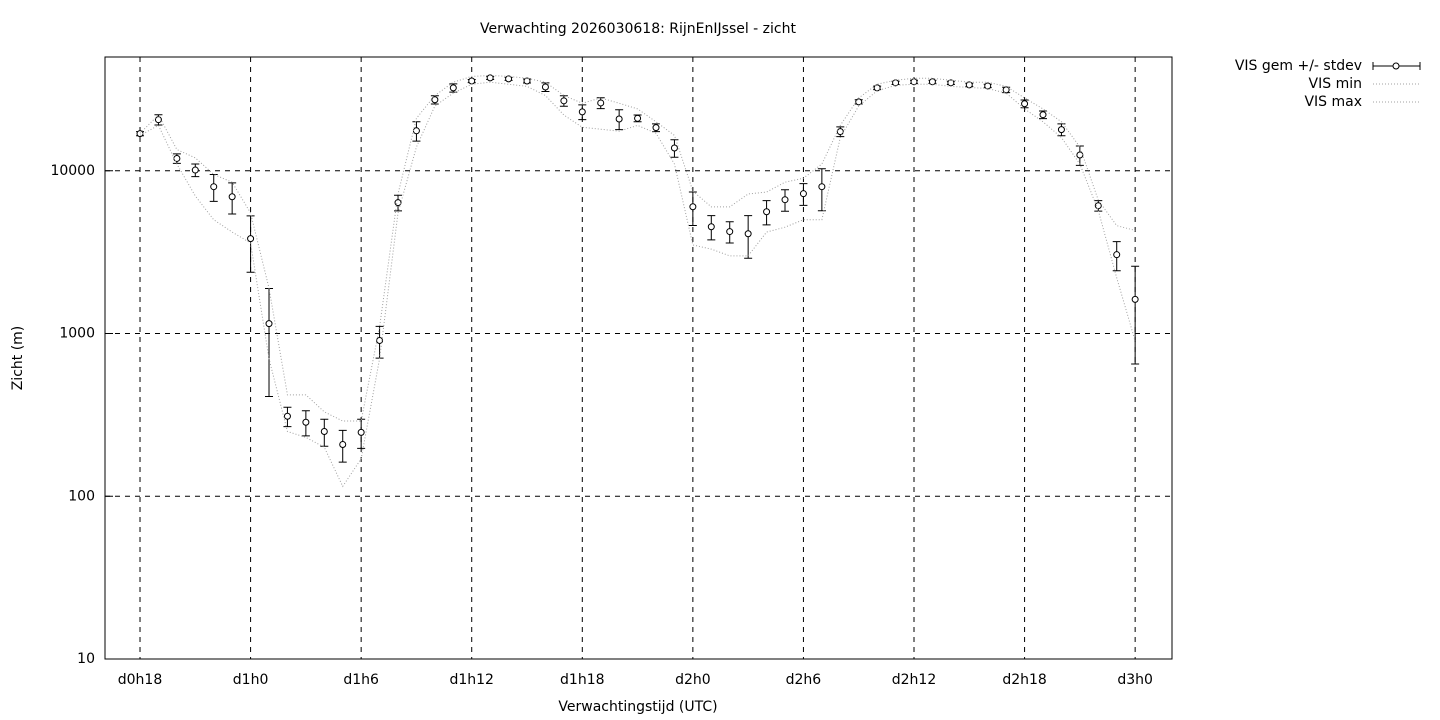 The image size is (1440, 720). Describe the element at coordinates (693, 680) in the screenshot. I see `x-tick-label: d2h0` at that location.